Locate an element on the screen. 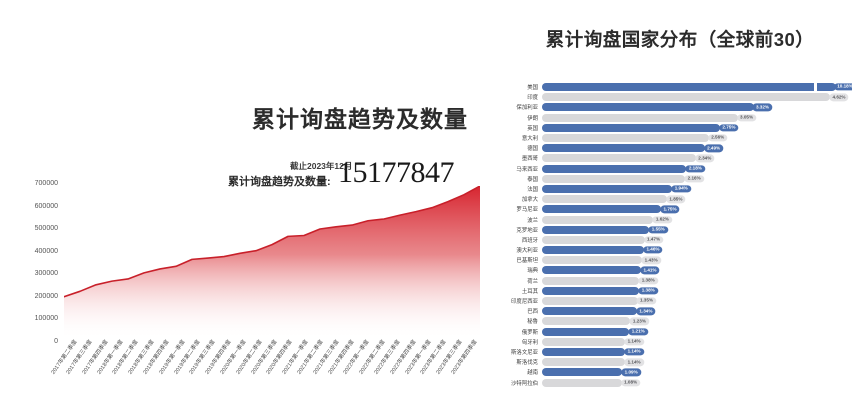 The width and height of the screenshot is (852, 411). bar-row: 美国 10.18% is located at coordinates (671, 87).